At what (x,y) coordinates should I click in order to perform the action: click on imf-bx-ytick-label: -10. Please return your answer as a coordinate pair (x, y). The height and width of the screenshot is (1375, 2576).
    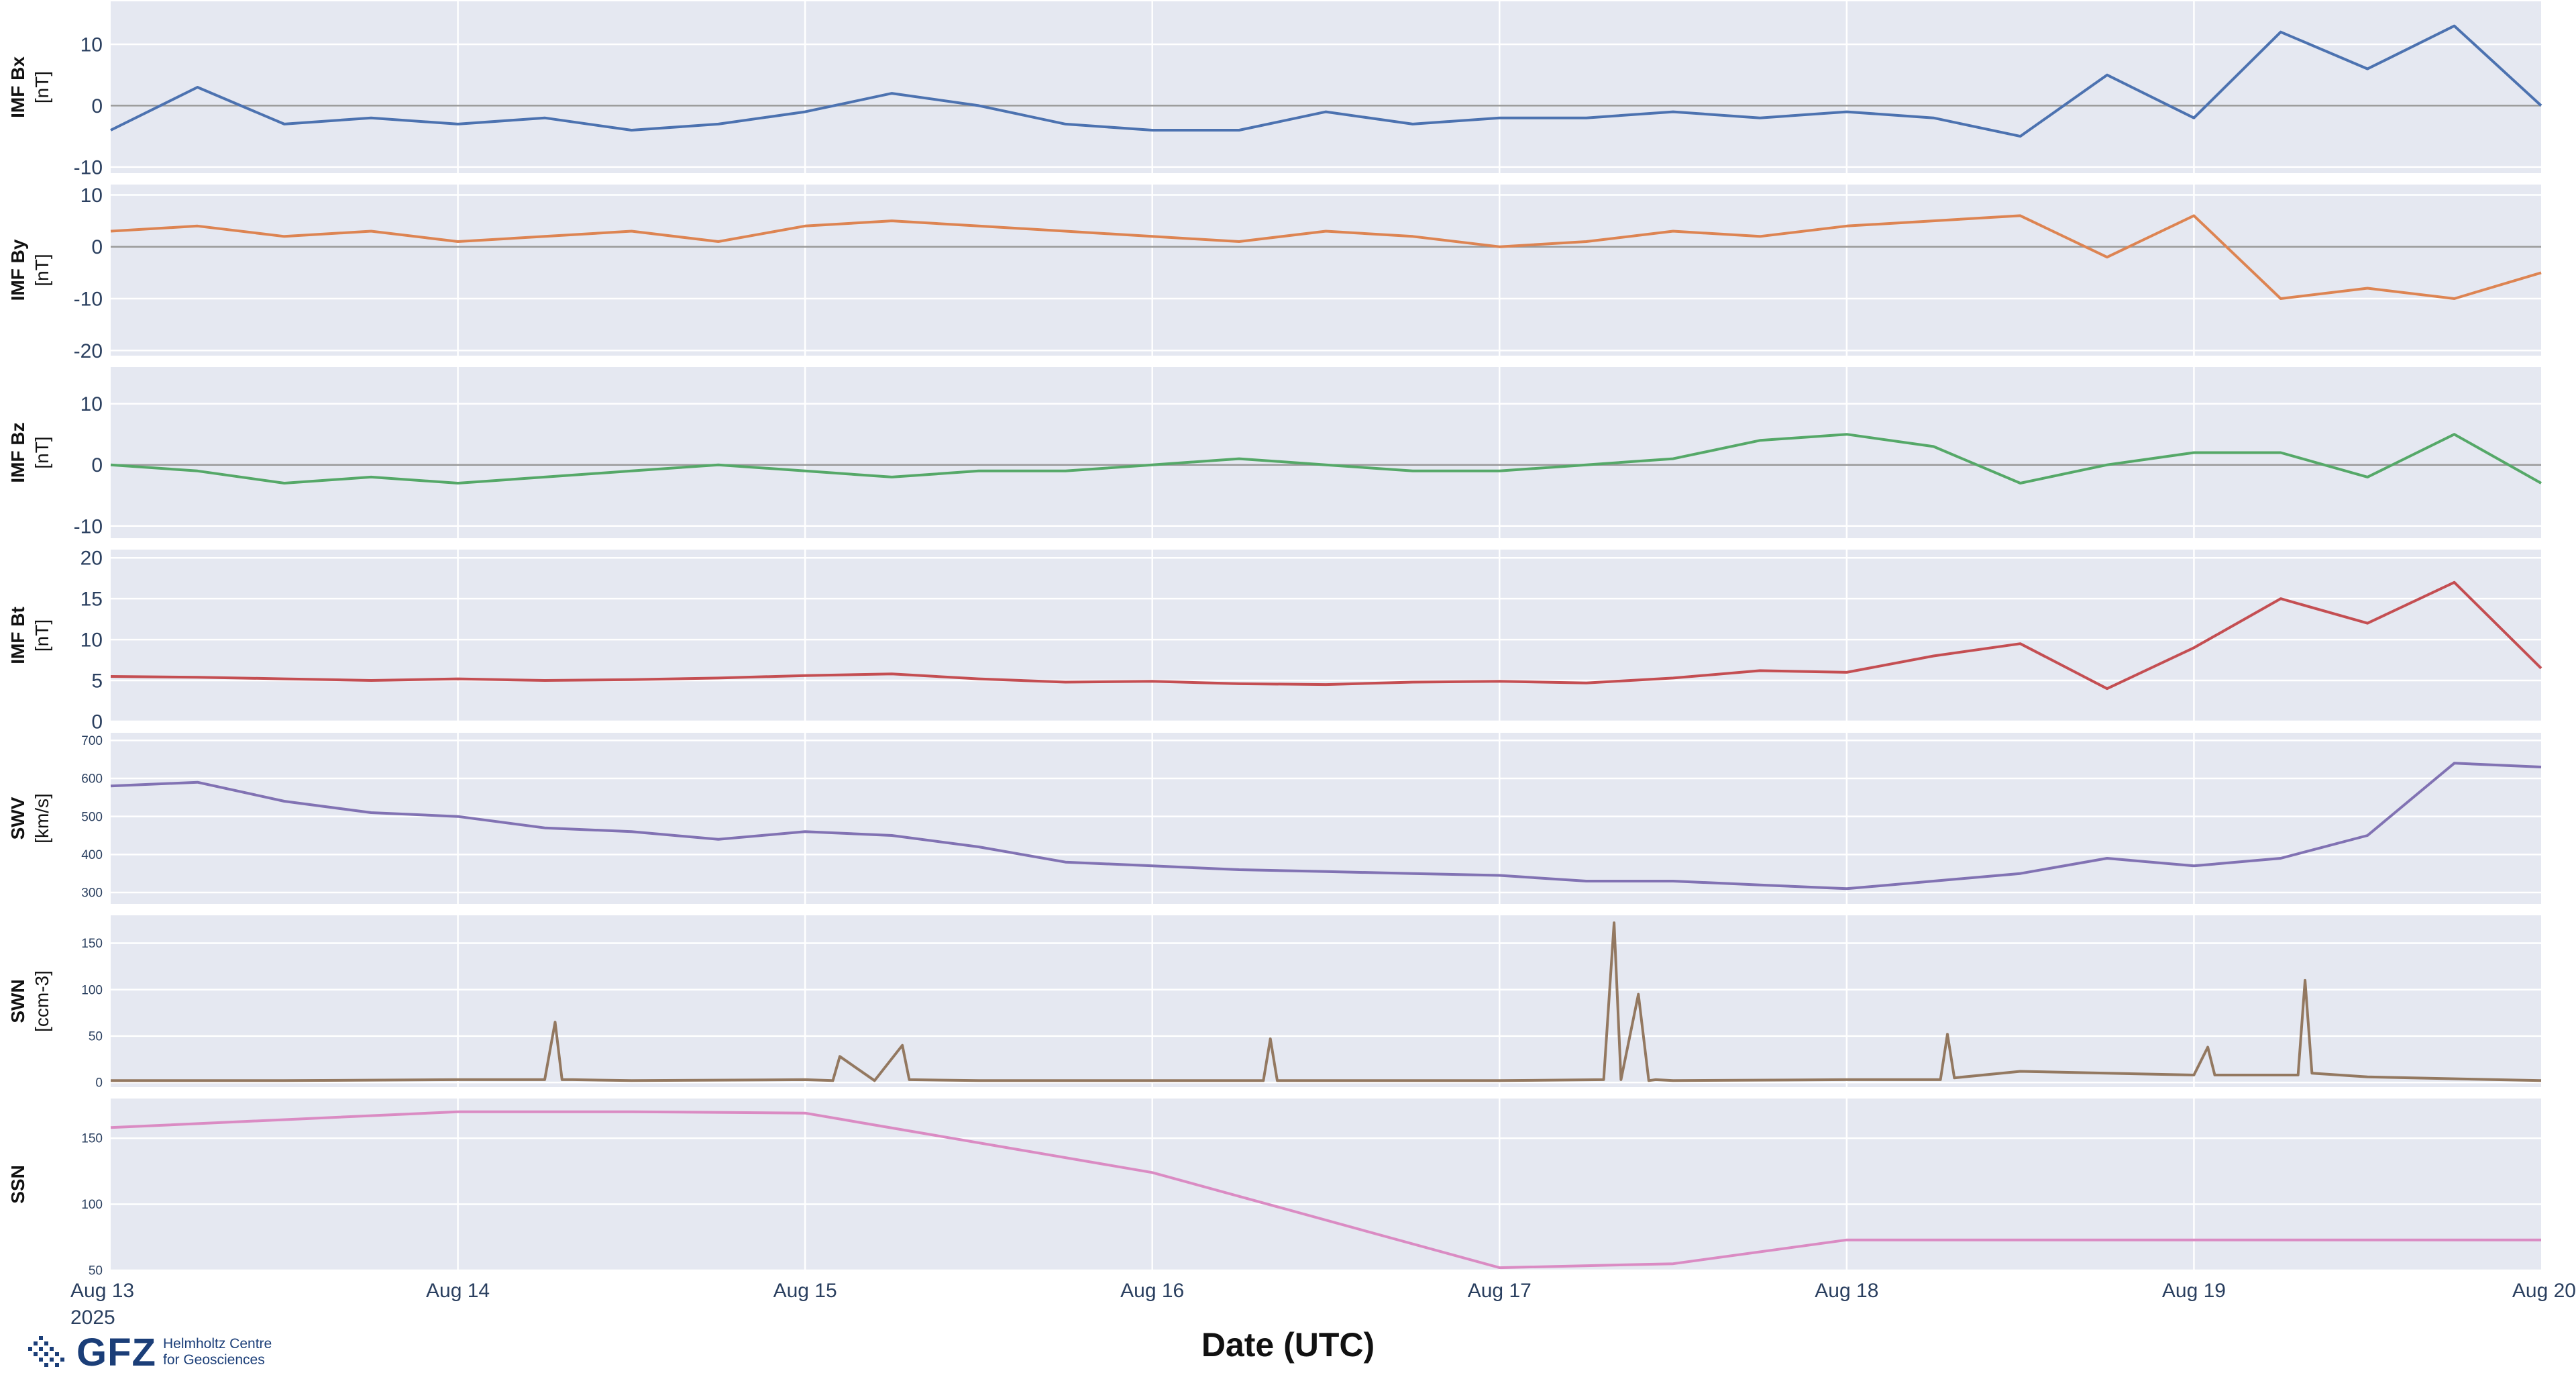
    Looking at the image, I should click on (88, 168).